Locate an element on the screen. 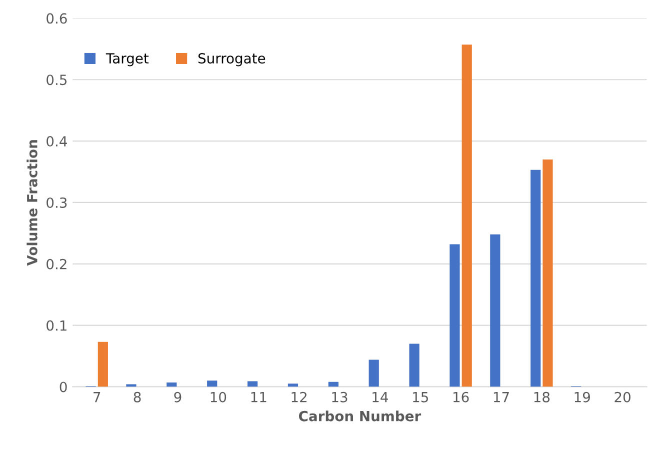 The height and width of the screenshot is (455, 660). x-tick-label: 13 is located at coordinates (340, 397).